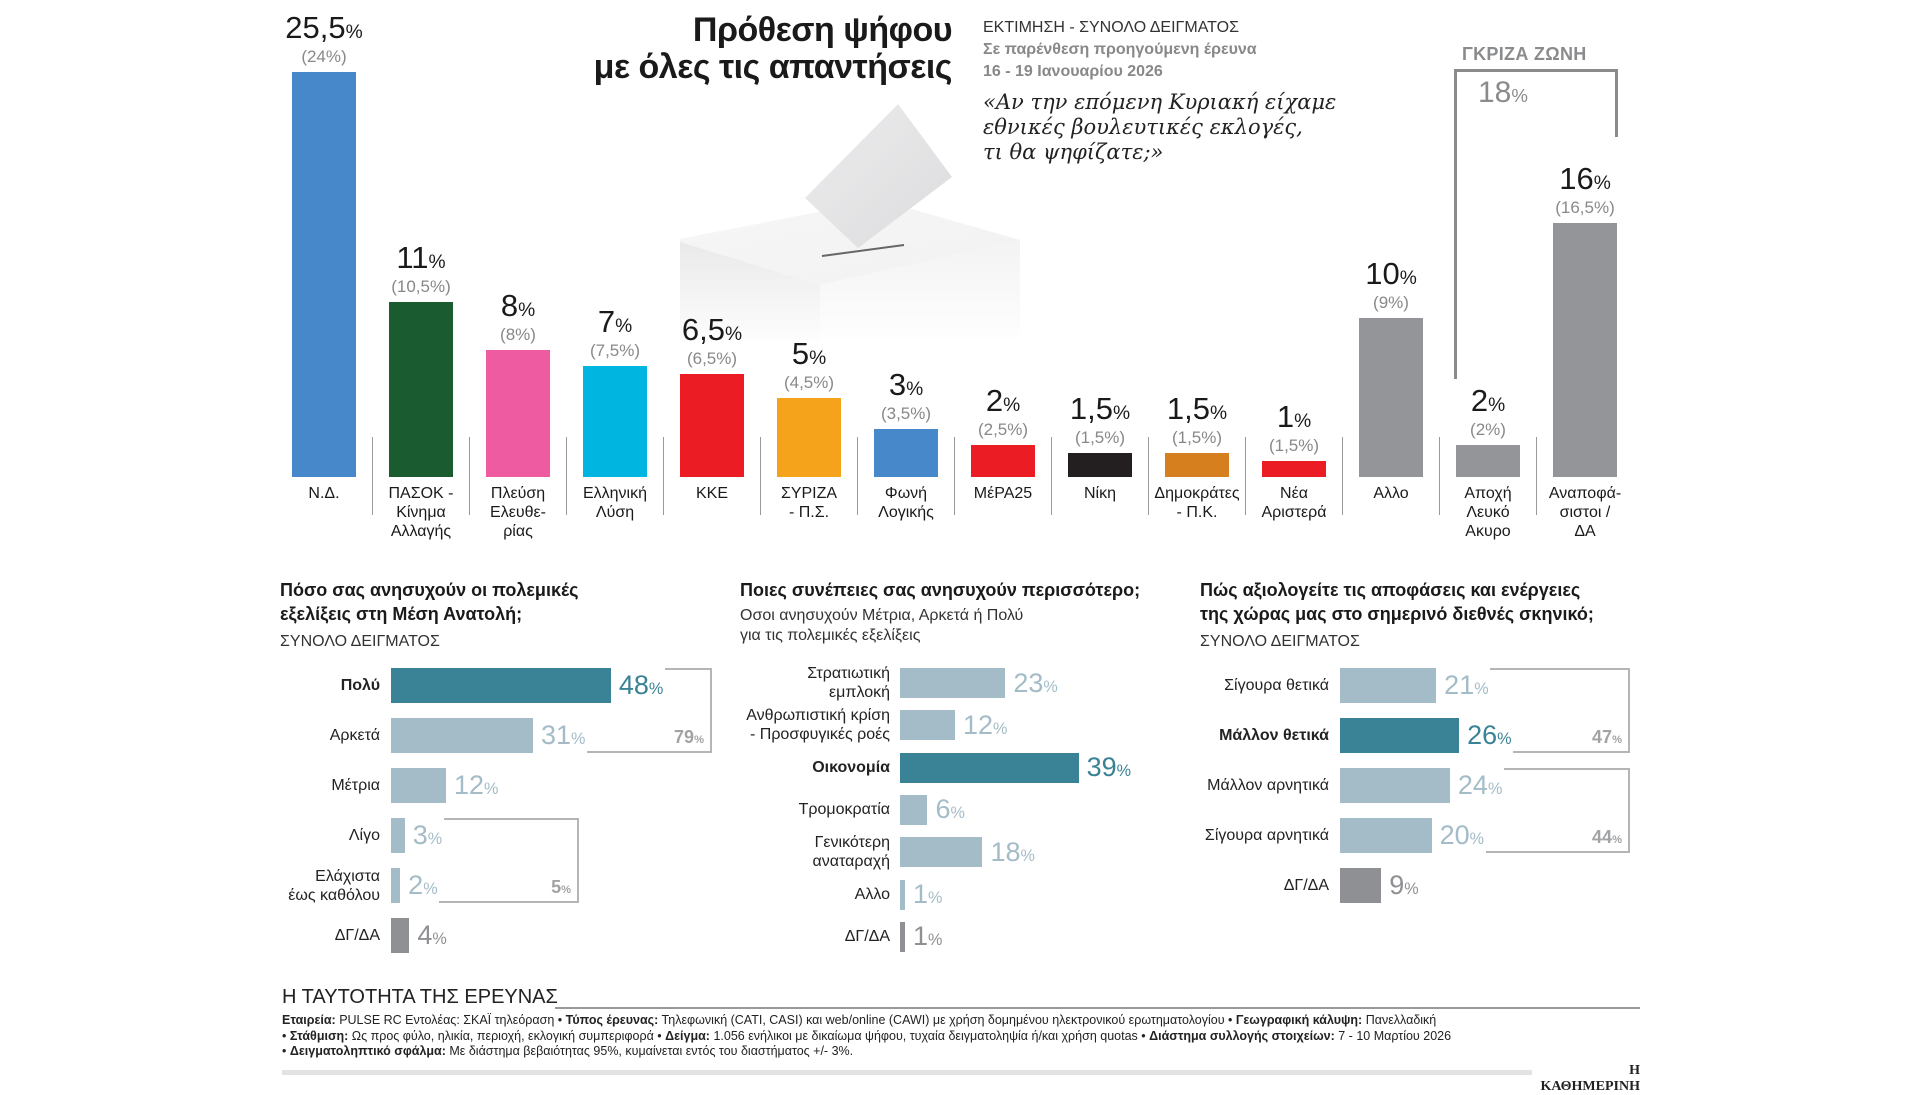  I want to click on grey-zone-total-value: 18, so click(1495, 92).